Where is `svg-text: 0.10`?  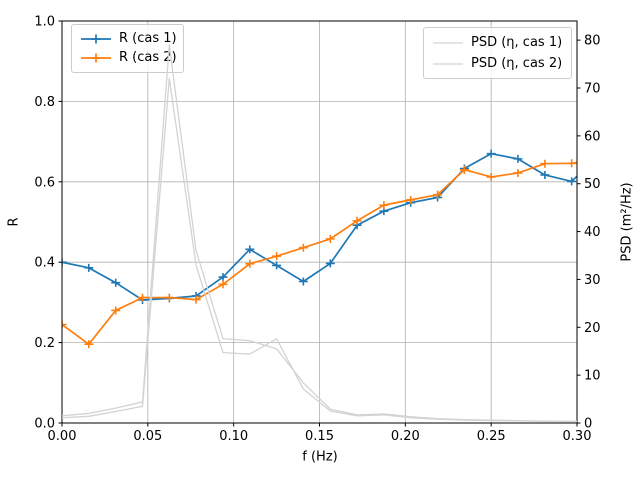
svg-text: 0.10 is located at coordinates (233, 436).